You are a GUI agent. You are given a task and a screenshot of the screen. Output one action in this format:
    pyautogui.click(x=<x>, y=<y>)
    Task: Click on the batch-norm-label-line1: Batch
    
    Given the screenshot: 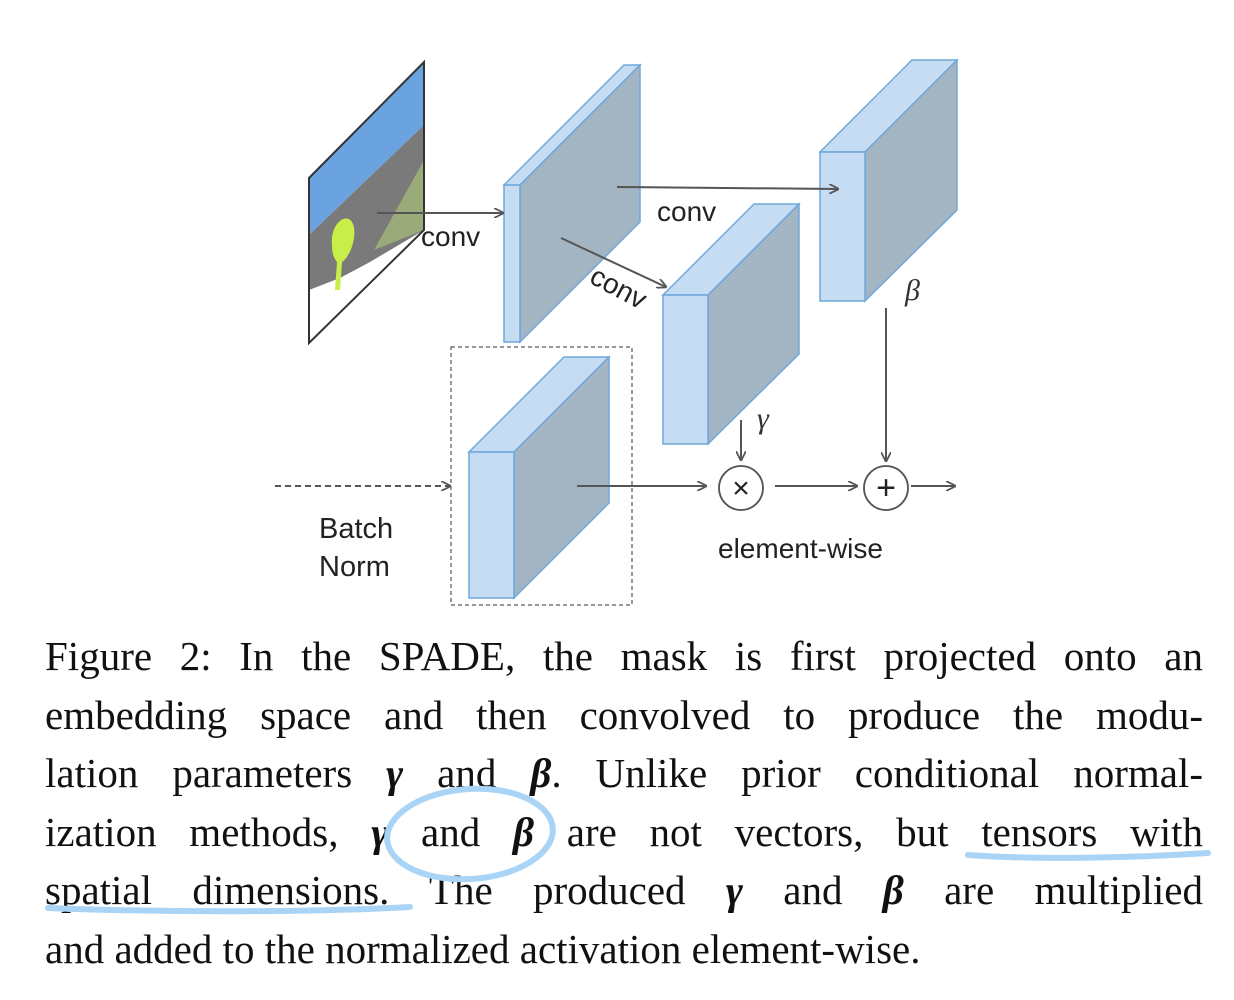 What is the action you would take?
    pyautogui.click(x=356, y=529)
    